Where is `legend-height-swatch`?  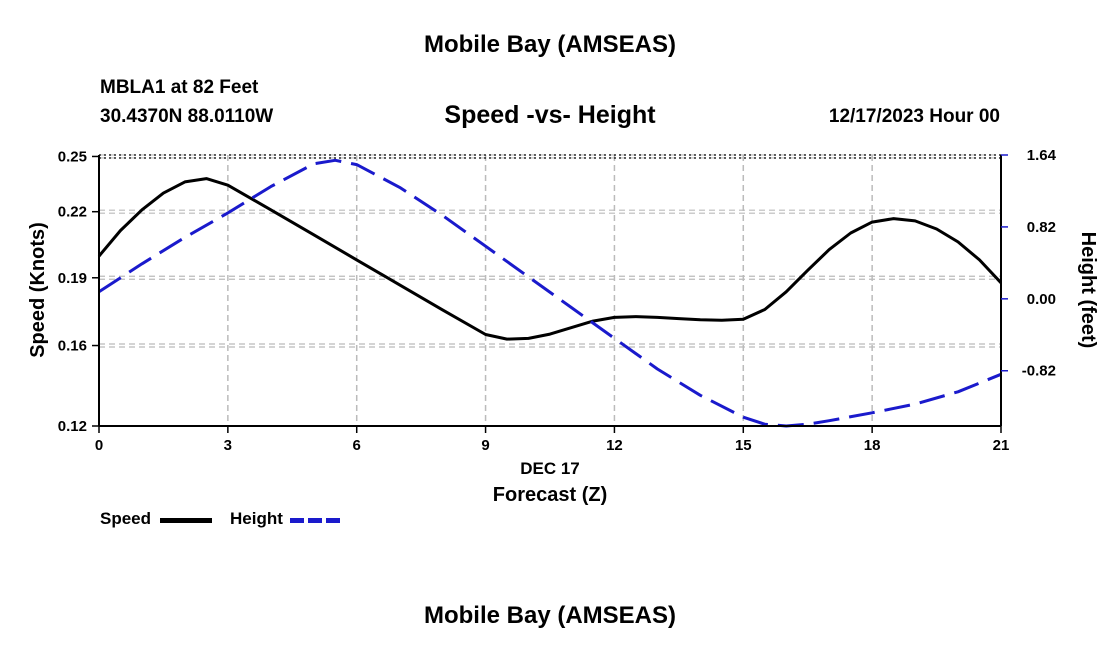
legend-height-swatch is located at coordinates (316, 520).